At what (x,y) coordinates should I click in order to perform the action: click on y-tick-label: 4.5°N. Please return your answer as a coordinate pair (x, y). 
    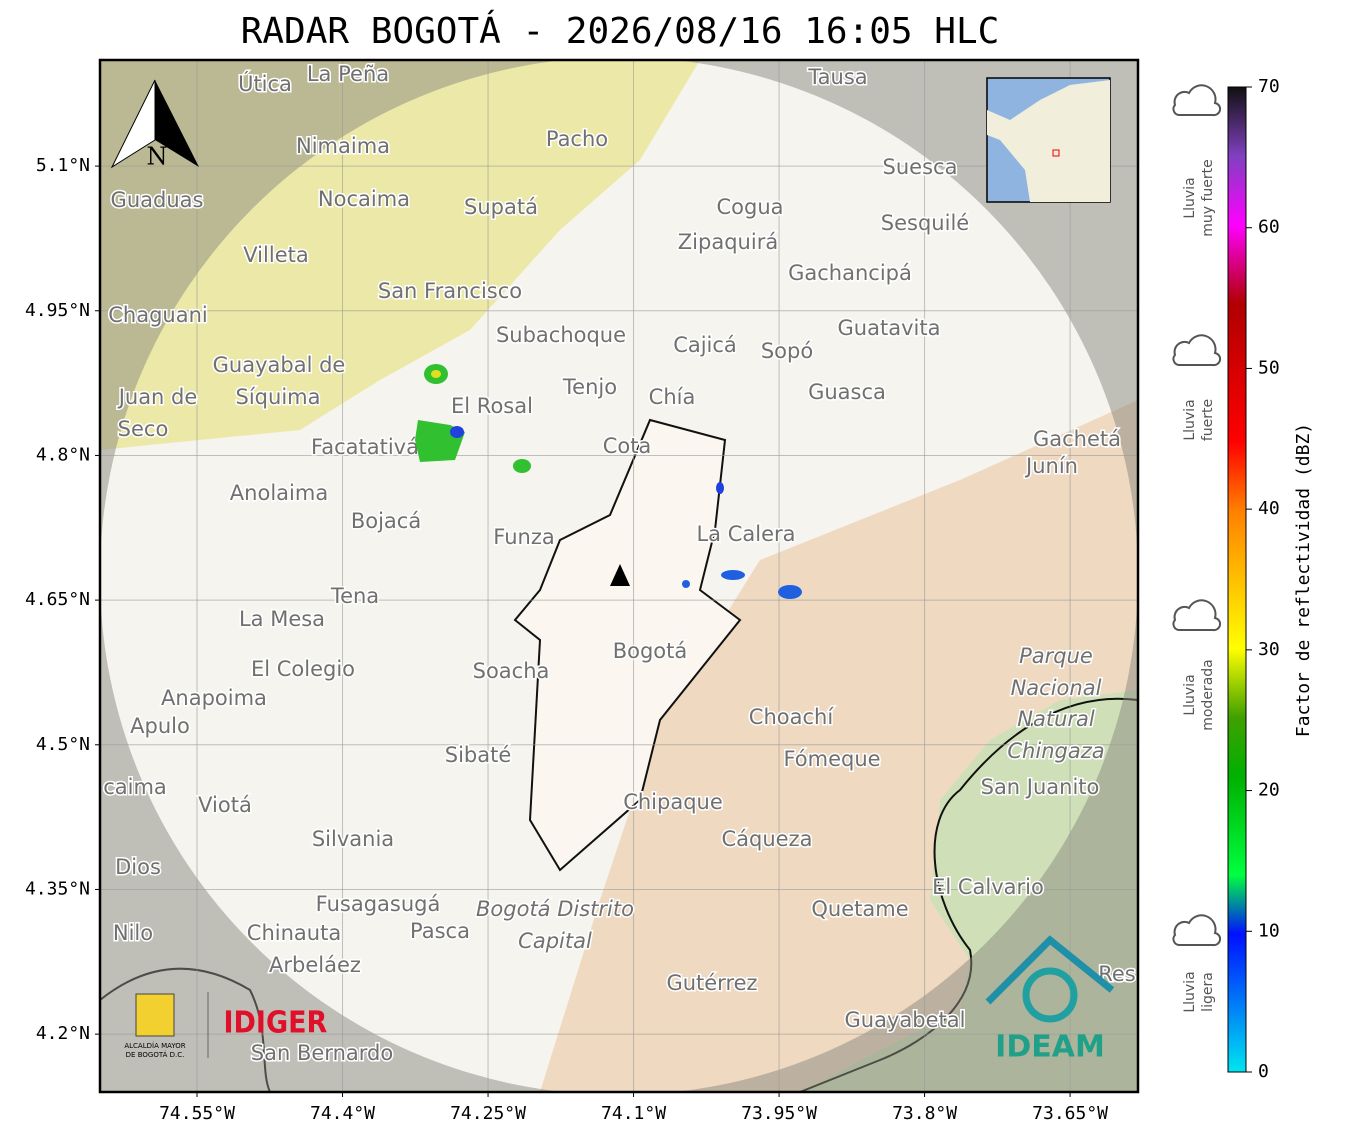
    Looking at the image, I should click on (63, 744).